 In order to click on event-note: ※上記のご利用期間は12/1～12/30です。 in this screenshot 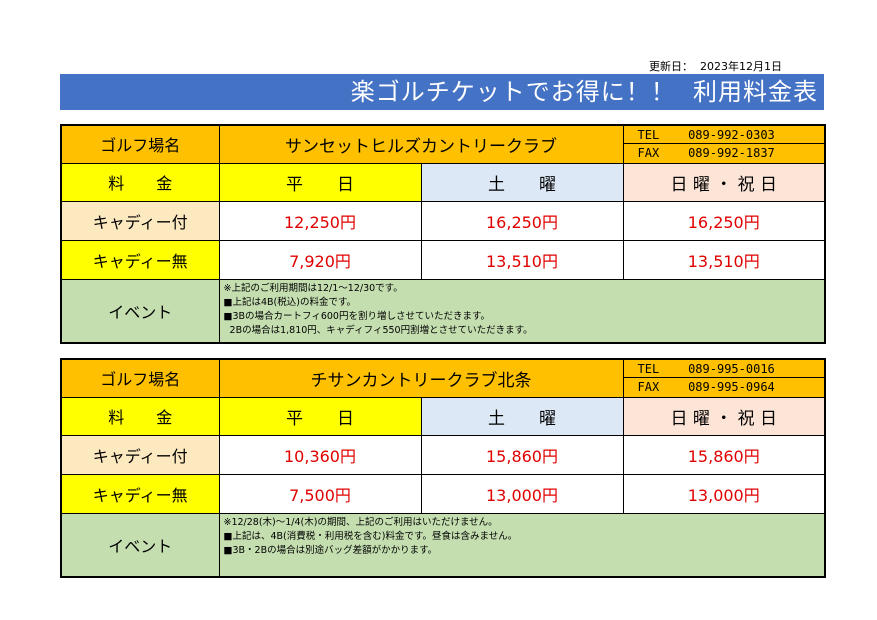, I will do `click(313, 288)`.